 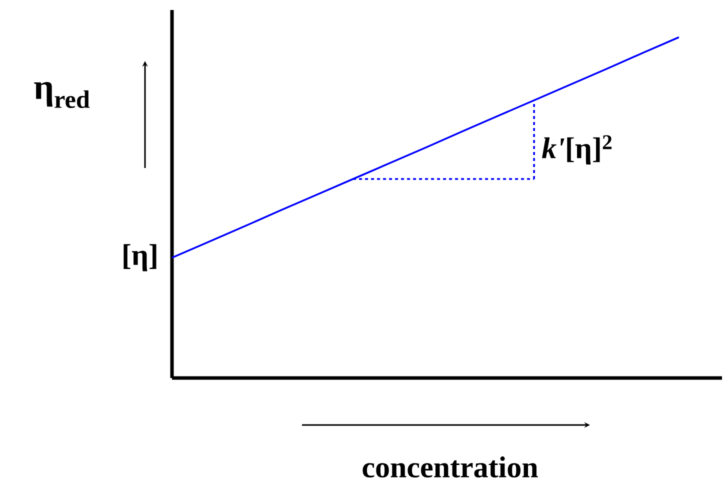 I want to click on annotation: k'[η]$^{2}$, so click(x=577, y=150).